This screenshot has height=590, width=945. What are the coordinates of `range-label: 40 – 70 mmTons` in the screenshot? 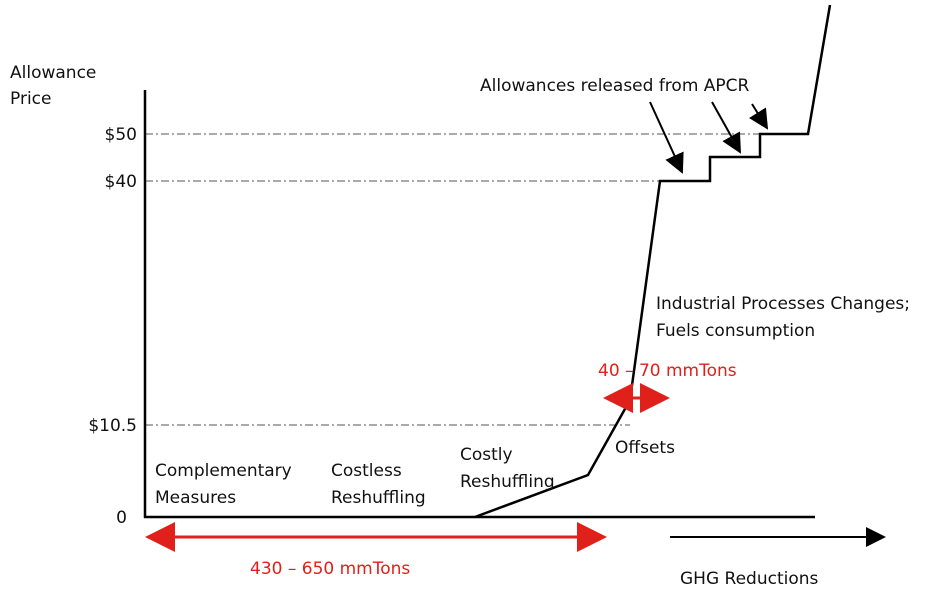 It's located at (667, 371).